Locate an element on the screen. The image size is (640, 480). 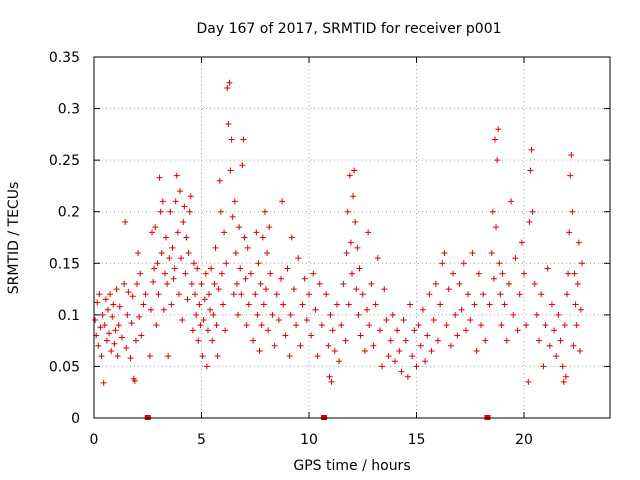
y-tick-label: 0.1 is located at coordinates (69, 316).